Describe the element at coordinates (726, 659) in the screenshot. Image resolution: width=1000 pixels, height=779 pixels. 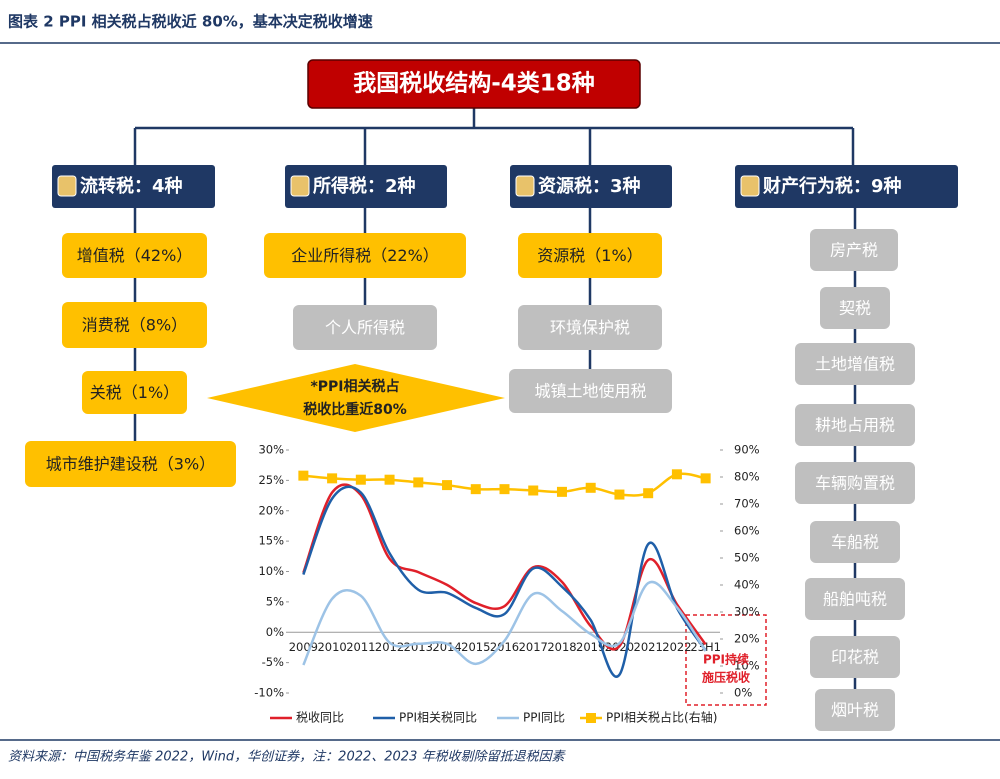
I see `annotation-text: PPI持续` at that location.